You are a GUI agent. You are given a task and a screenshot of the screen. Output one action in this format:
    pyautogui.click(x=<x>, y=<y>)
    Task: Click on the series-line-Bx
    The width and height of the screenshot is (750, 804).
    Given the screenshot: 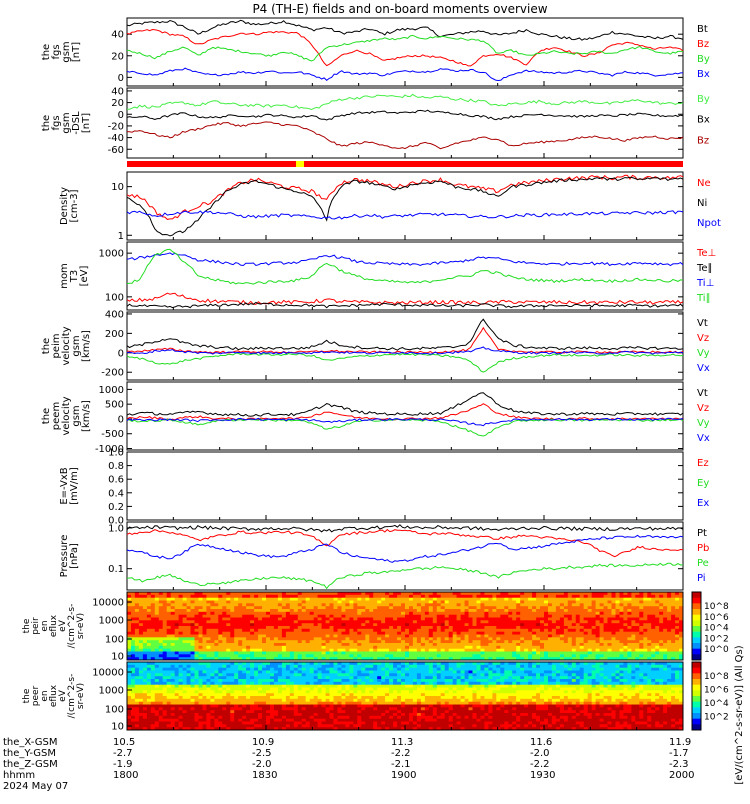 What is the action you would take?
    pyautogui.click(x=405, y=74)
    